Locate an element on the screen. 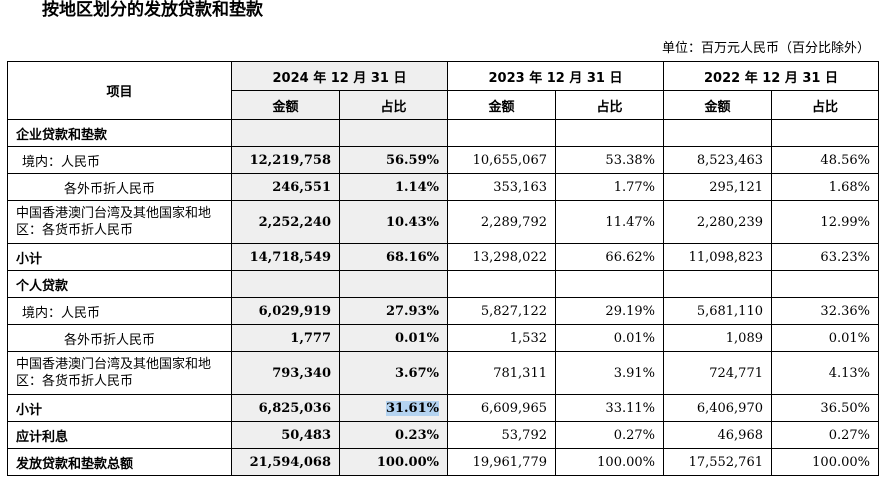 The width and height of the screenshot is (886, 493). row-label: 小计 is located at coordinates (119, 257).